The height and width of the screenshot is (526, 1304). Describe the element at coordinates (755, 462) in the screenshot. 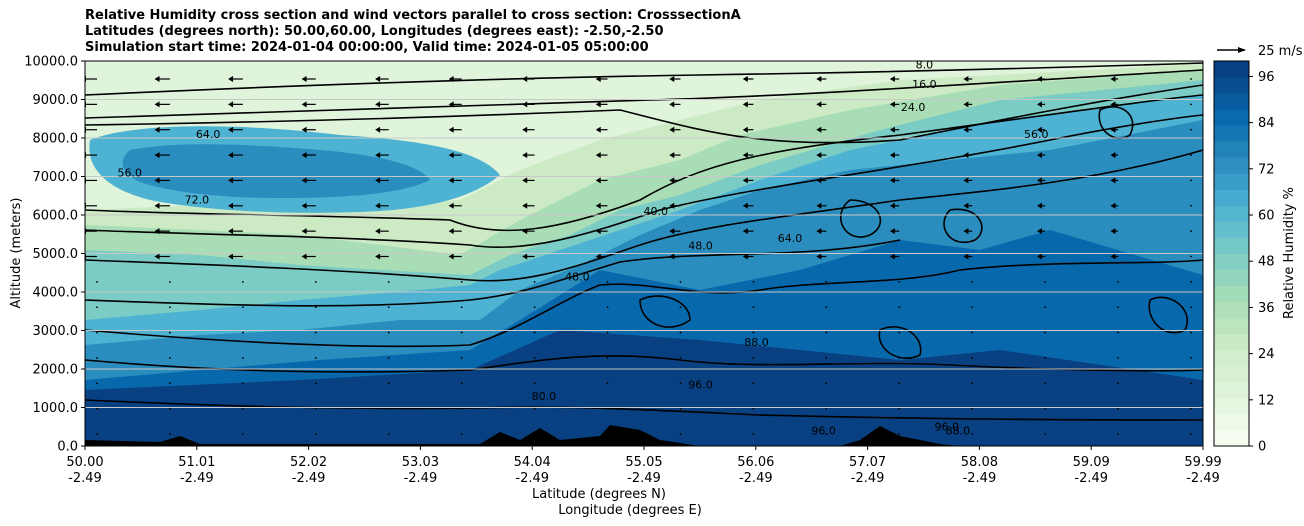

I see `x-tick-label-lat: 56.06` at that location.